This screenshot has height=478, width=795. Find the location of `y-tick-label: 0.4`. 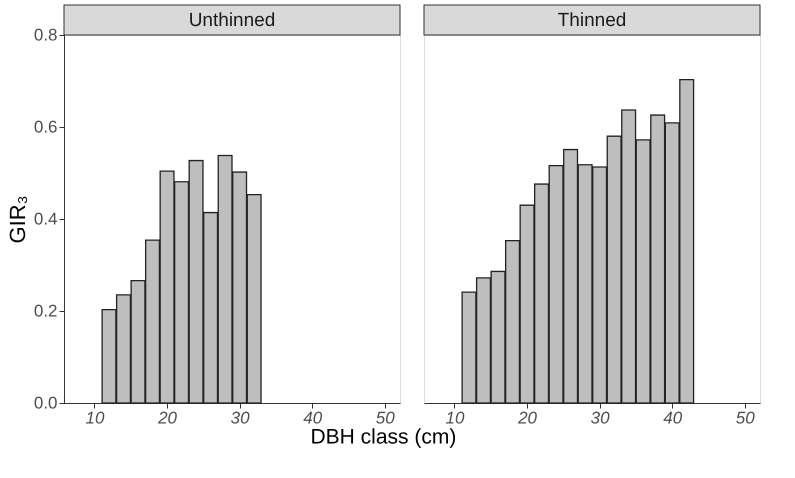

y-tick-label: 0.4 is located at coordinates (46, 219).